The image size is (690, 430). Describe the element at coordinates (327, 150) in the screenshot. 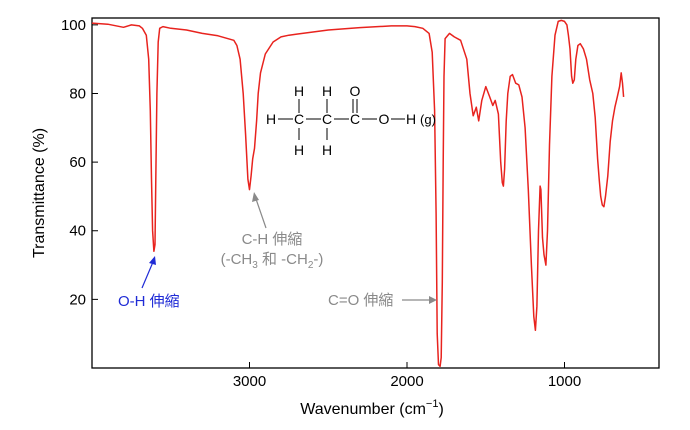

I see `molecule-h-bottom-2: H` at that location.